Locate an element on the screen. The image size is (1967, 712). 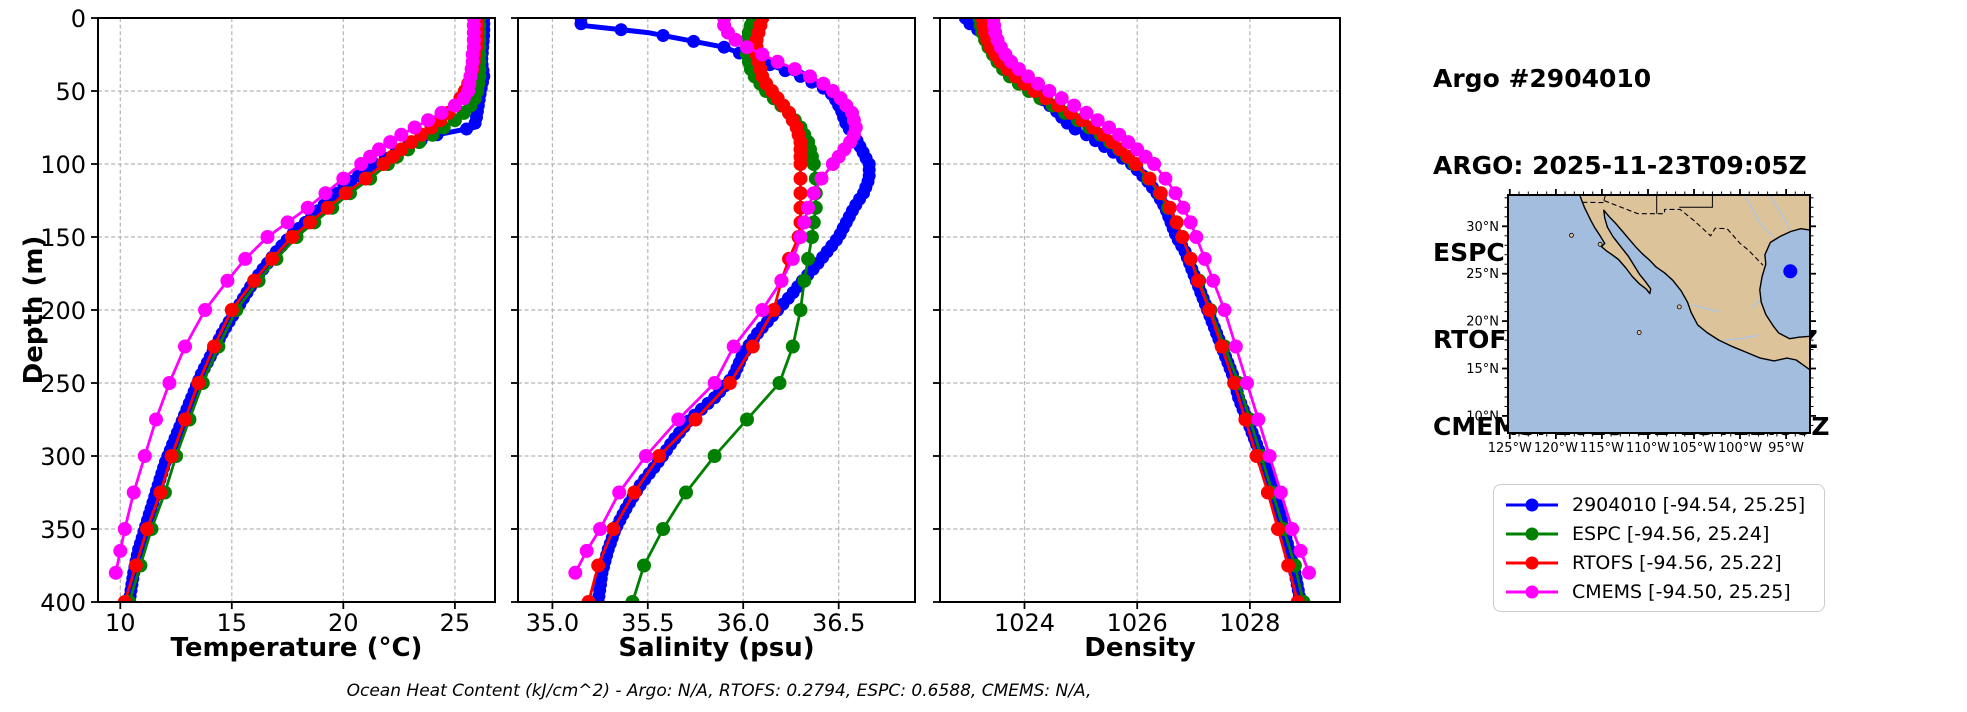
x-tick-label: 25 is located at coordinates (455, 623).